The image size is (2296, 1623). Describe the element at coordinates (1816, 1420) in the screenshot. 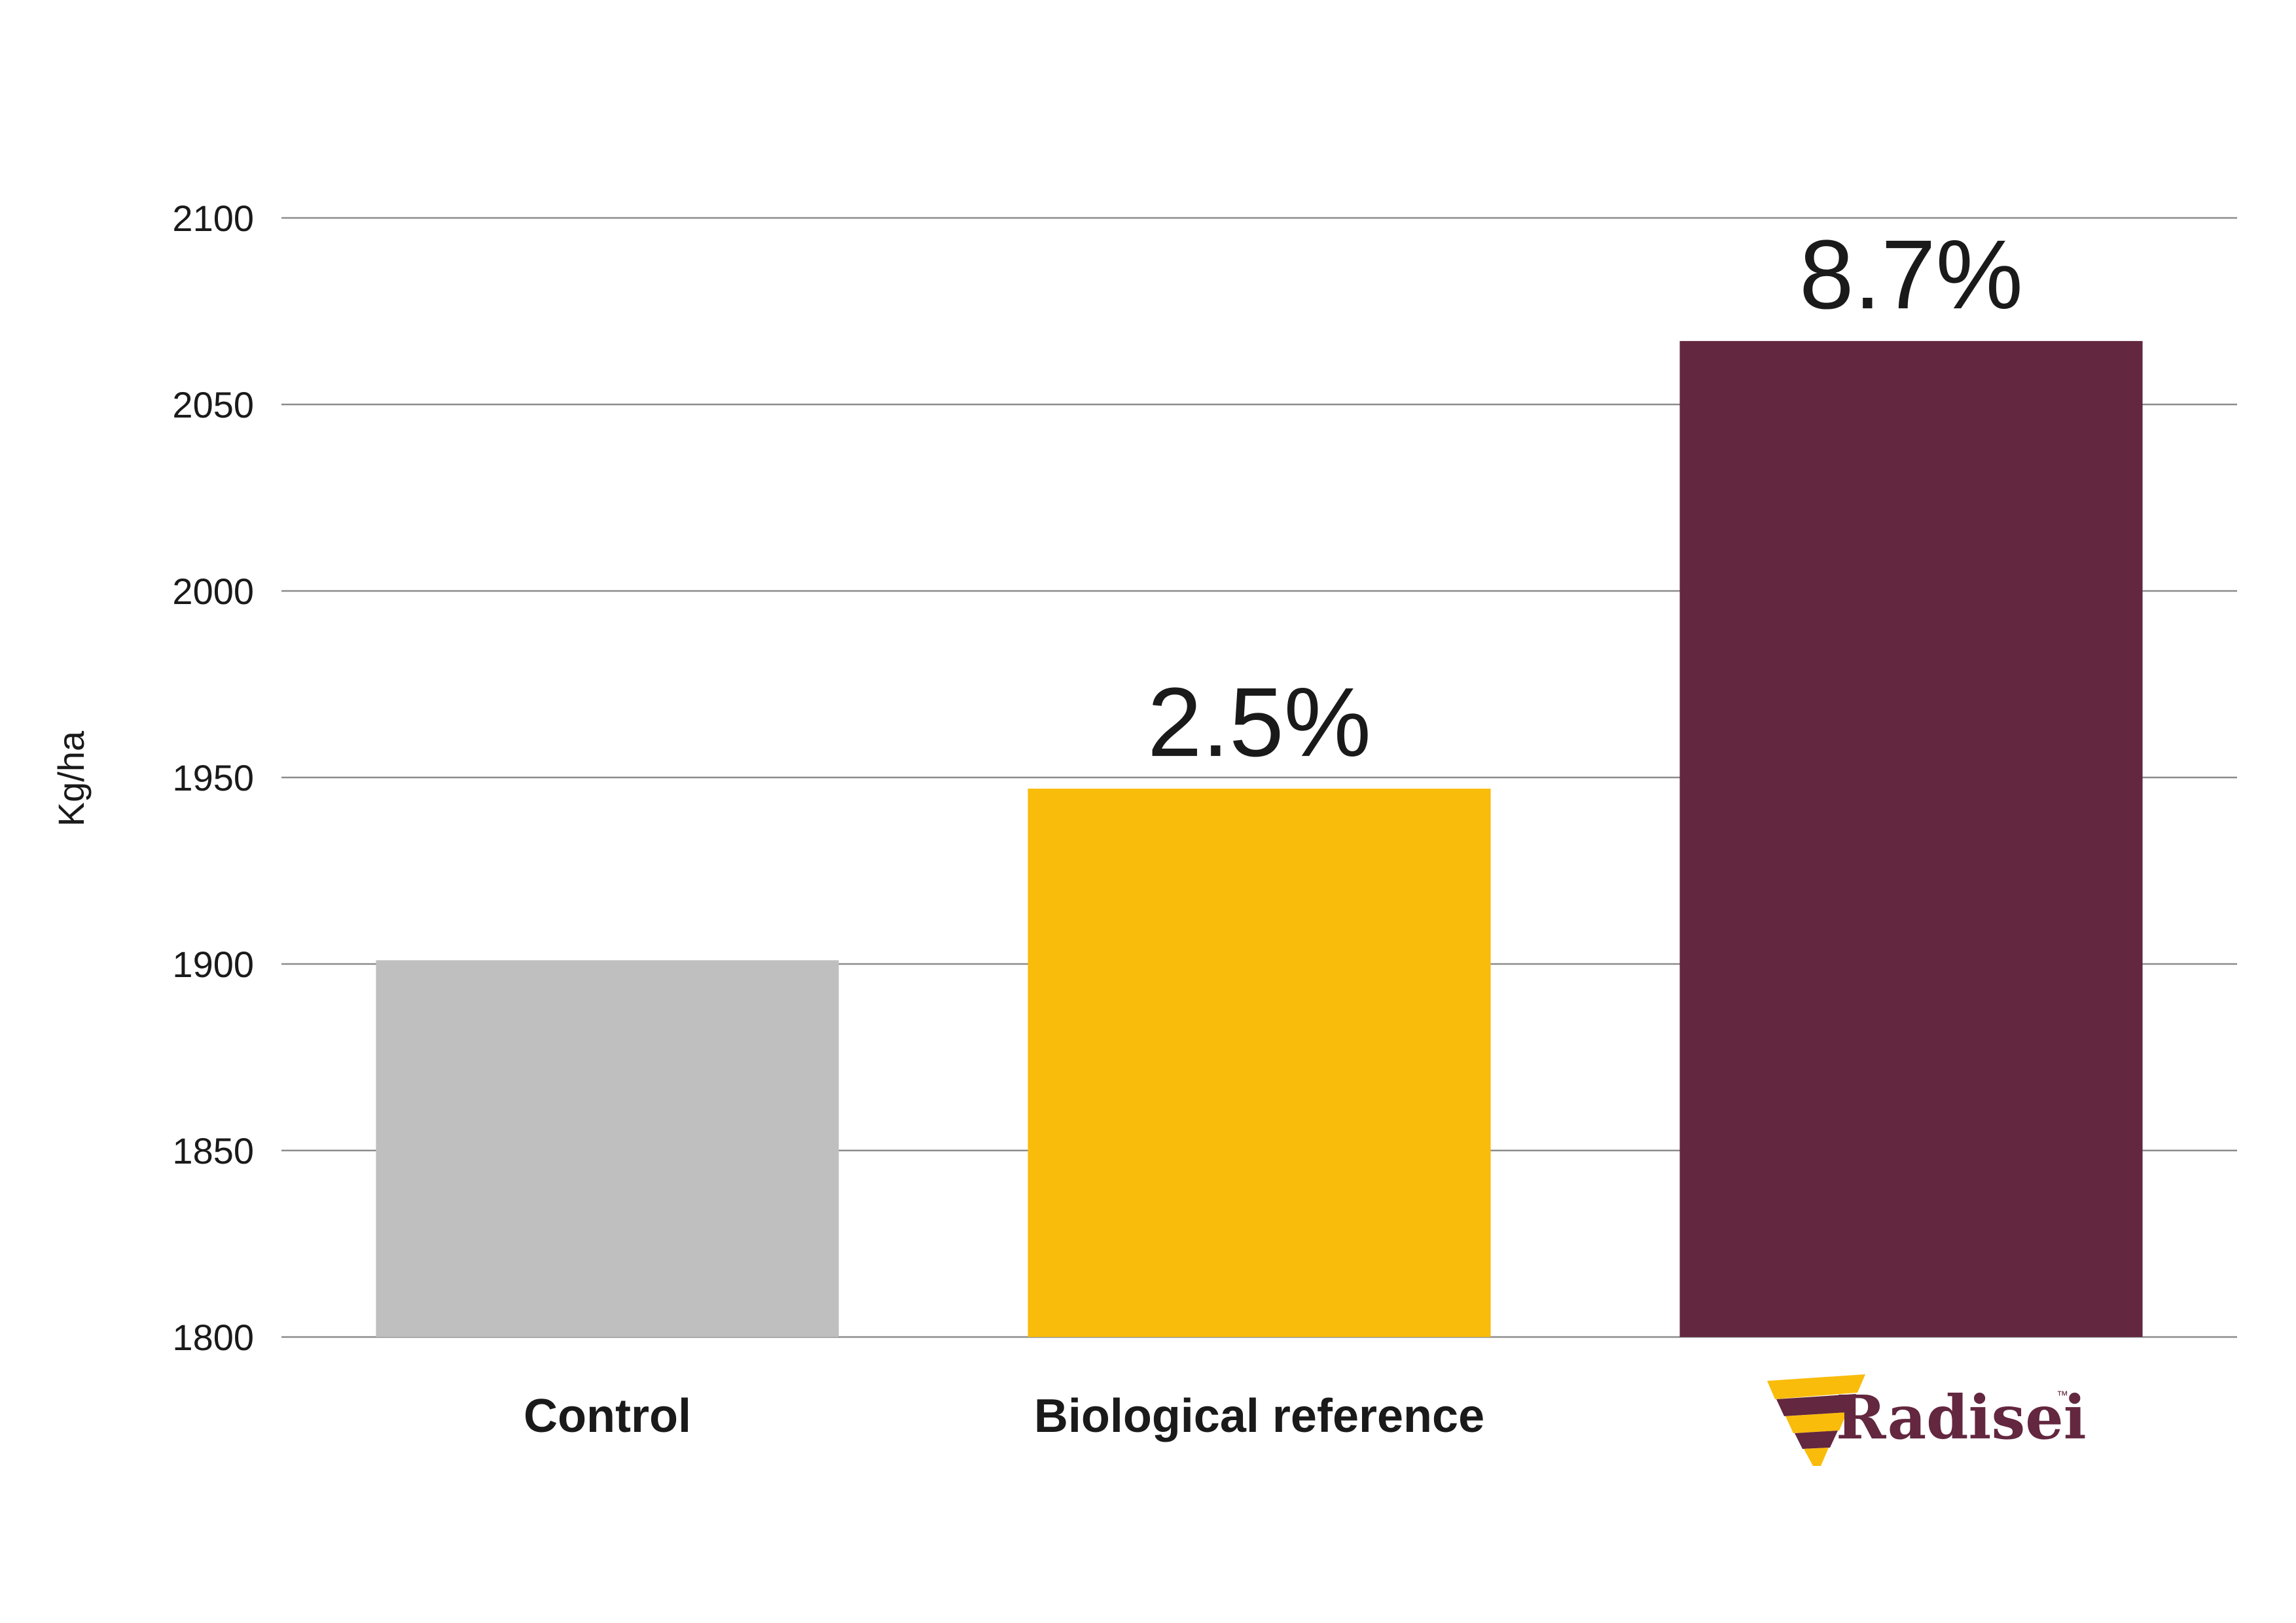

I see `radisei-root-icon` at that location.